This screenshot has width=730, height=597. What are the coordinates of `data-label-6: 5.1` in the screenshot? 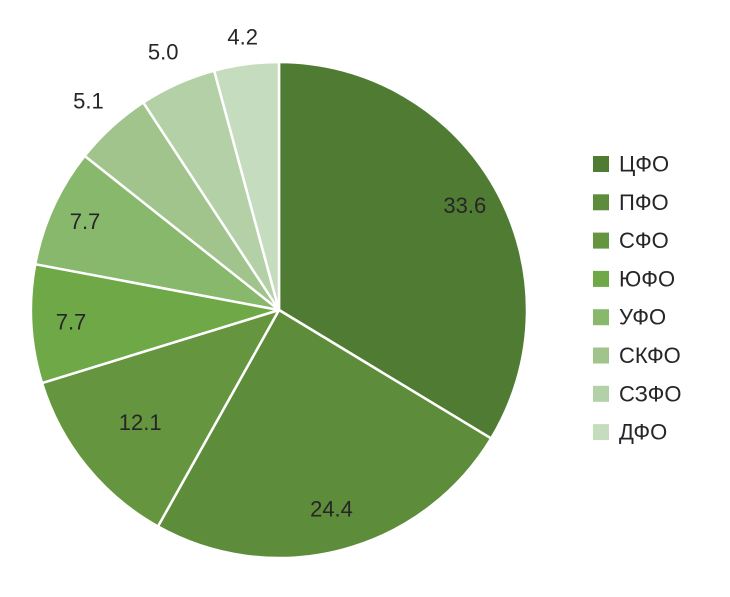 It's located at (88, 101).